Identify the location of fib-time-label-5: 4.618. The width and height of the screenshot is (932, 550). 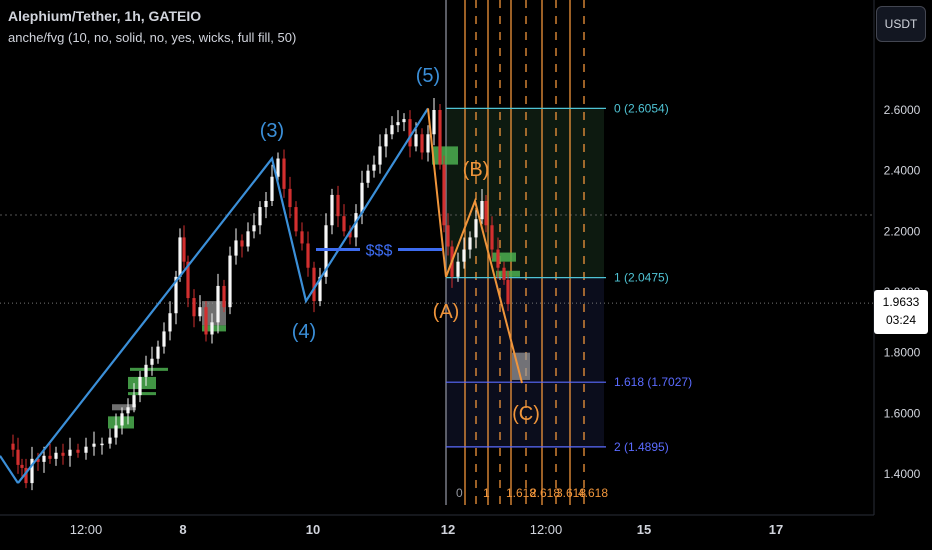
(593, 493).